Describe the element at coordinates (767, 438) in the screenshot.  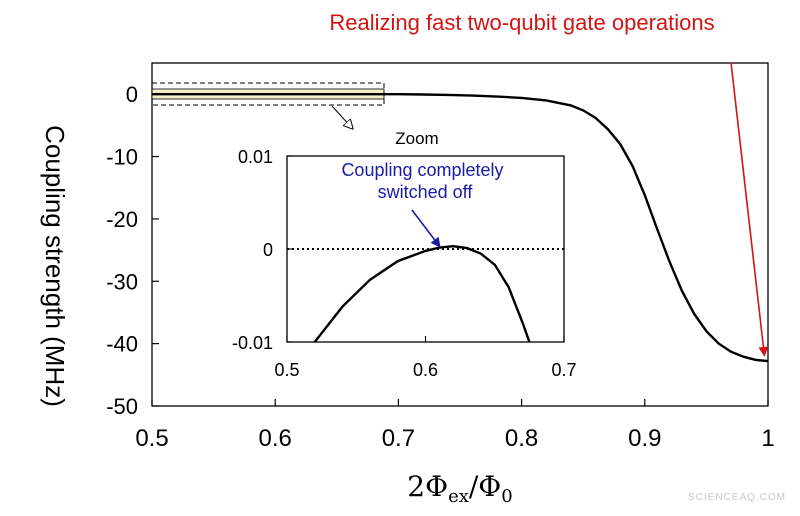
I see `x-tick-label: 1` at that location.